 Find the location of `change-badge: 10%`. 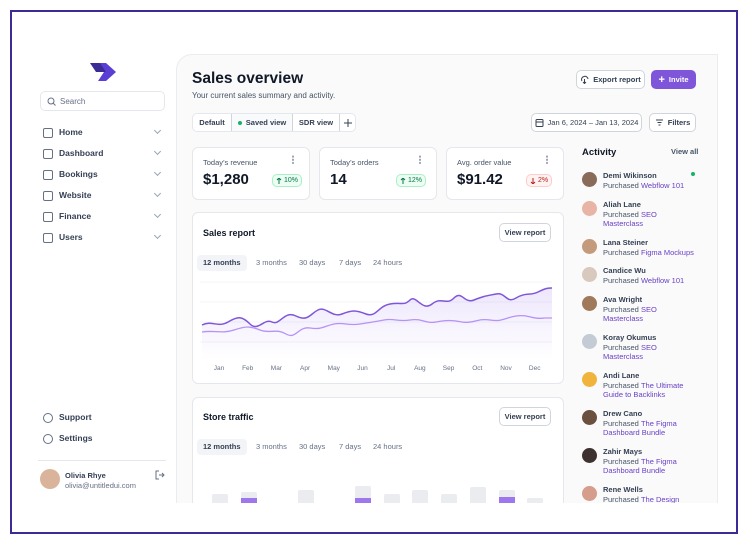

change-badge: 10% is located at coordinates (287, 180).